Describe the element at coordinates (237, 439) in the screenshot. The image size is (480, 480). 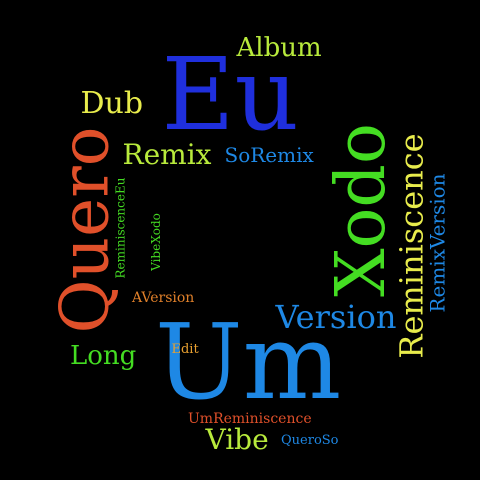
I see `word-vibe: Vibe` at that location.